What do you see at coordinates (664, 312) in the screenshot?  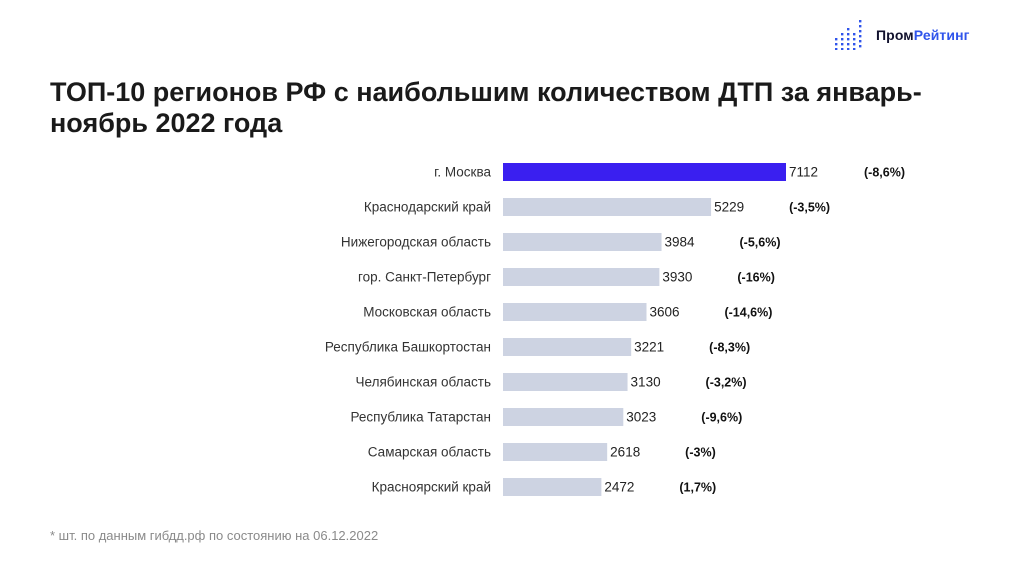 I see `value-label: 3606` at bounding box center [664, 312].